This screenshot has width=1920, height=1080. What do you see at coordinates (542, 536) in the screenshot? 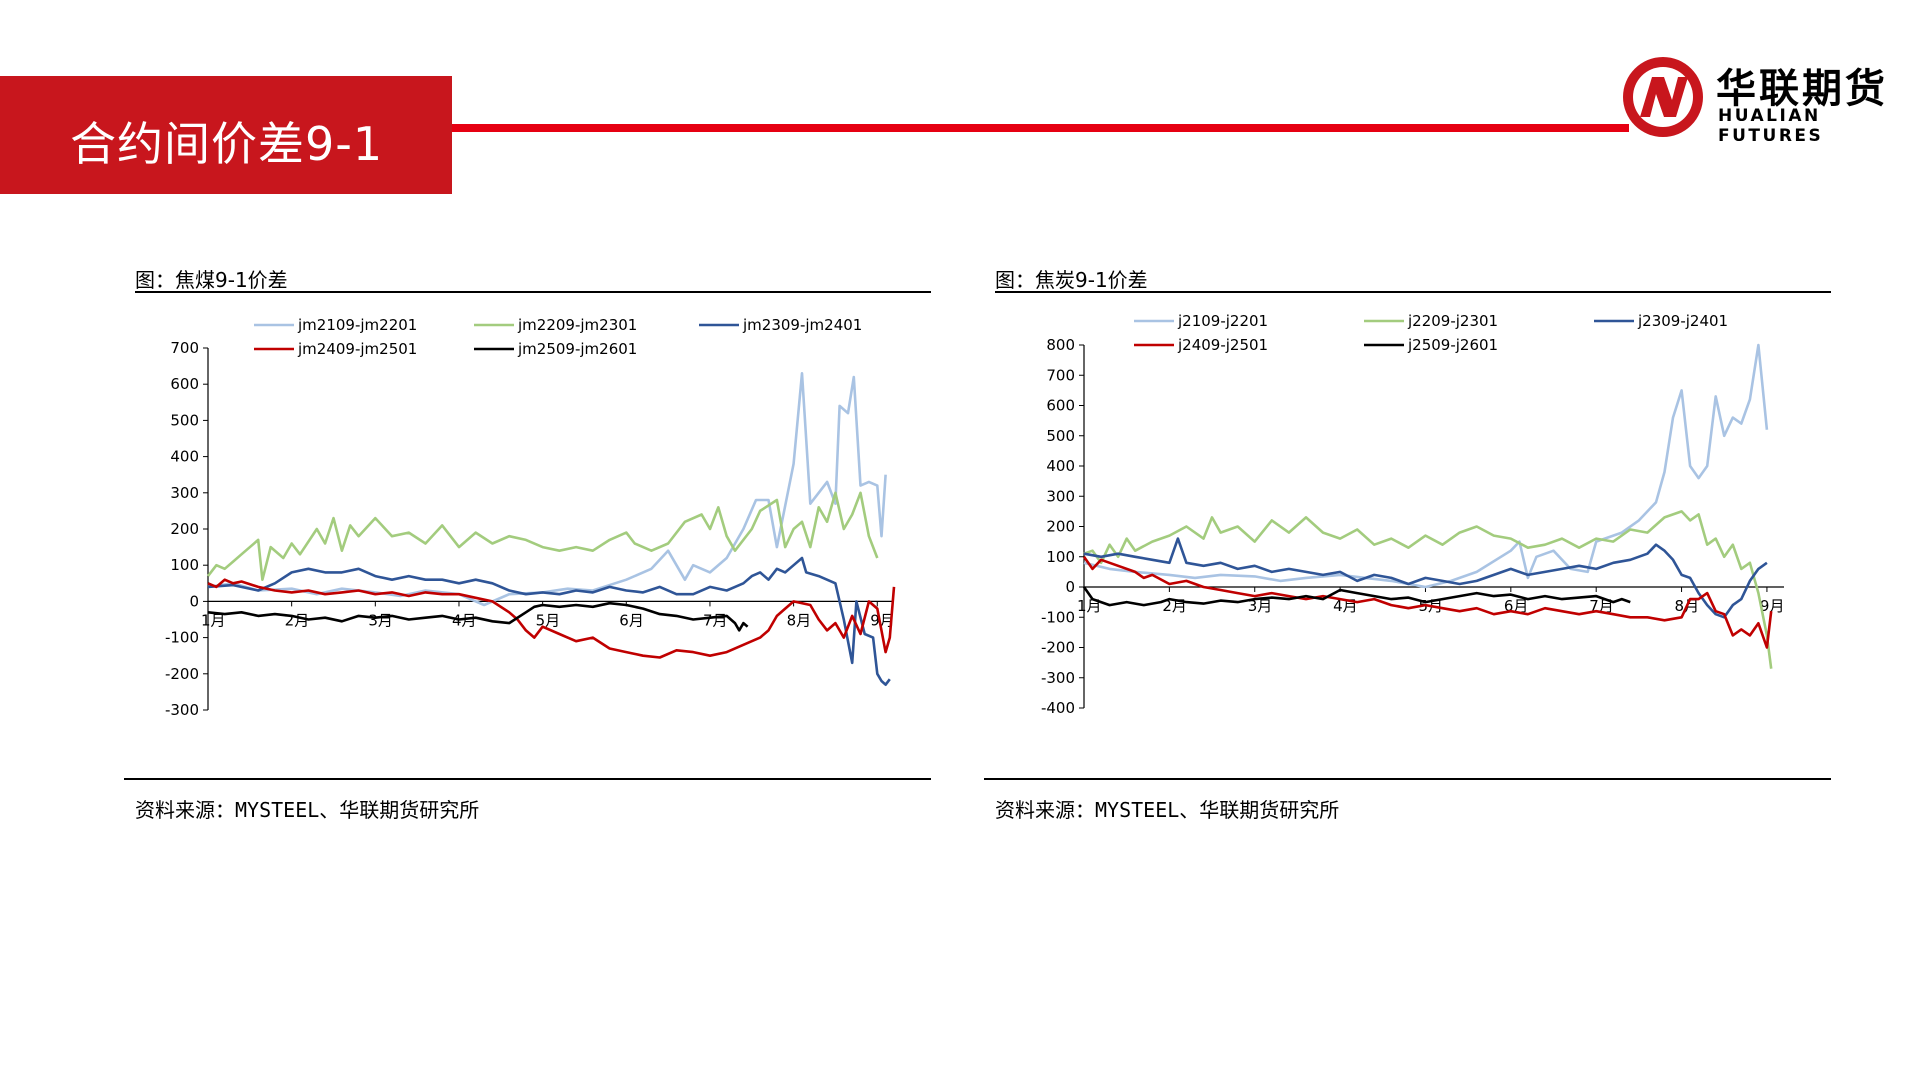
I see `series-line-jm2209-jm2301` at bounding box center [542, 536].